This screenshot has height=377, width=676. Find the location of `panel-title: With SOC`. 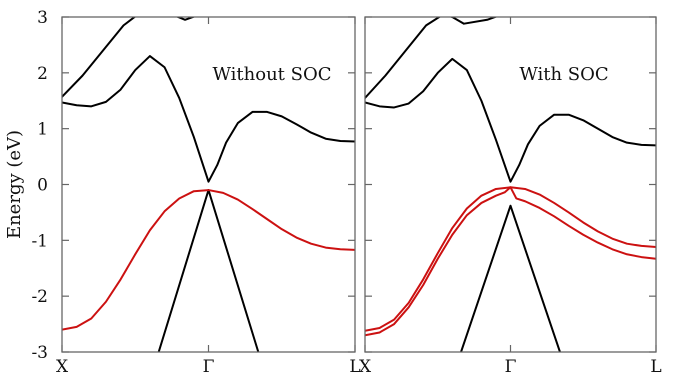

panel-title: With SOC is located at coordinates (563, 74).